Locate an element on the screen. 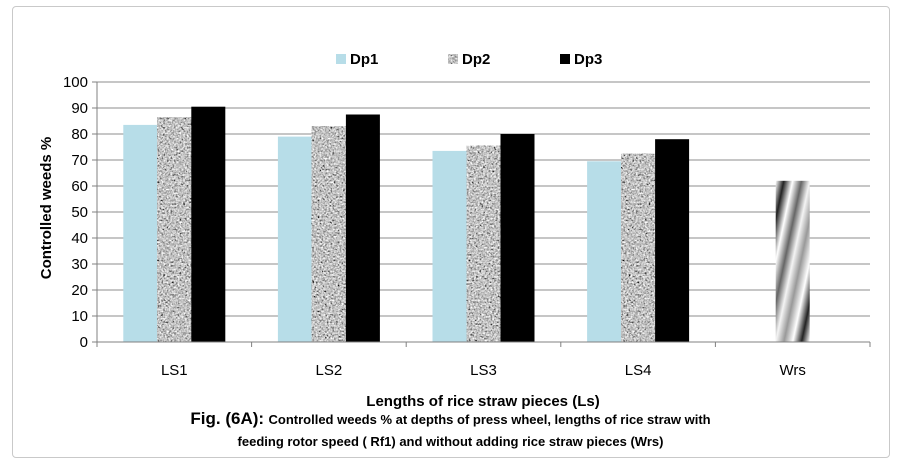 This screenshot has width=901, height=466. legend-label-dp3: Dp3 is located at coordinates (588, 59).